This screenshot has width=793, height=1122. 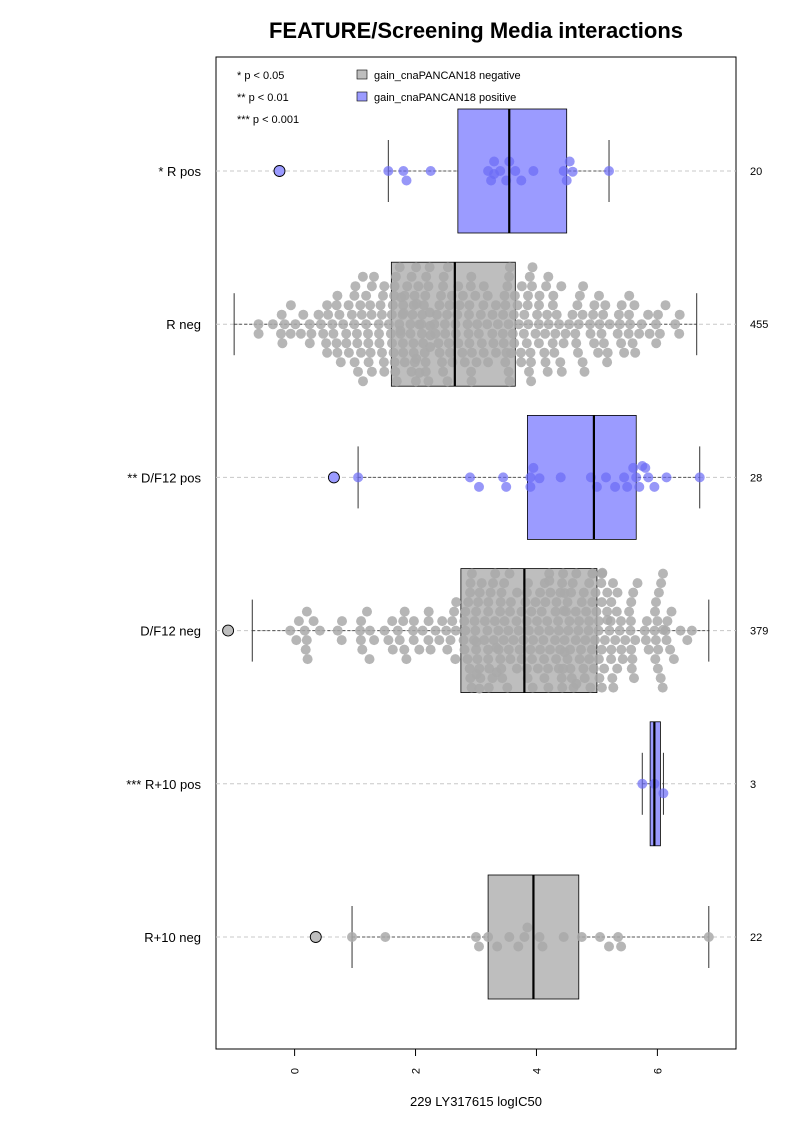 What do you see at coordinates (756, 938) in the screenshot?
I see `group-count: 22` at bounding box center [756, 938].